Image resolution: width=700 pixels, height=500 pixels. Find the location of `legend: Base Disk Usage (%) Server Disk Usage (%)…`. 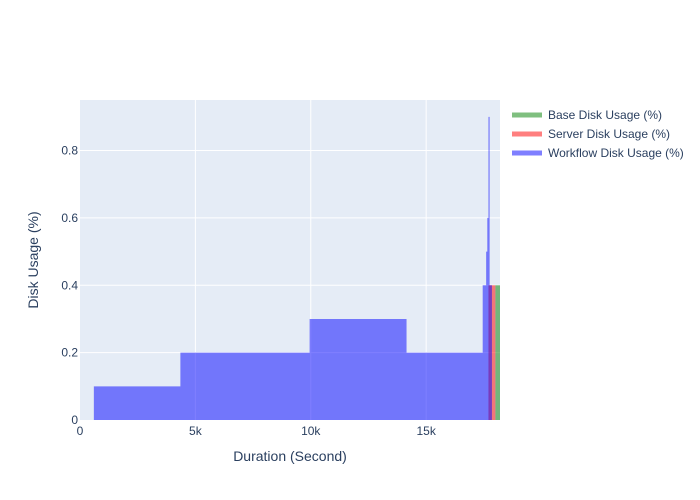

legend: Base Disk Usage (%) Server Disk Usage (%)… is located at coordinates (598, 134).